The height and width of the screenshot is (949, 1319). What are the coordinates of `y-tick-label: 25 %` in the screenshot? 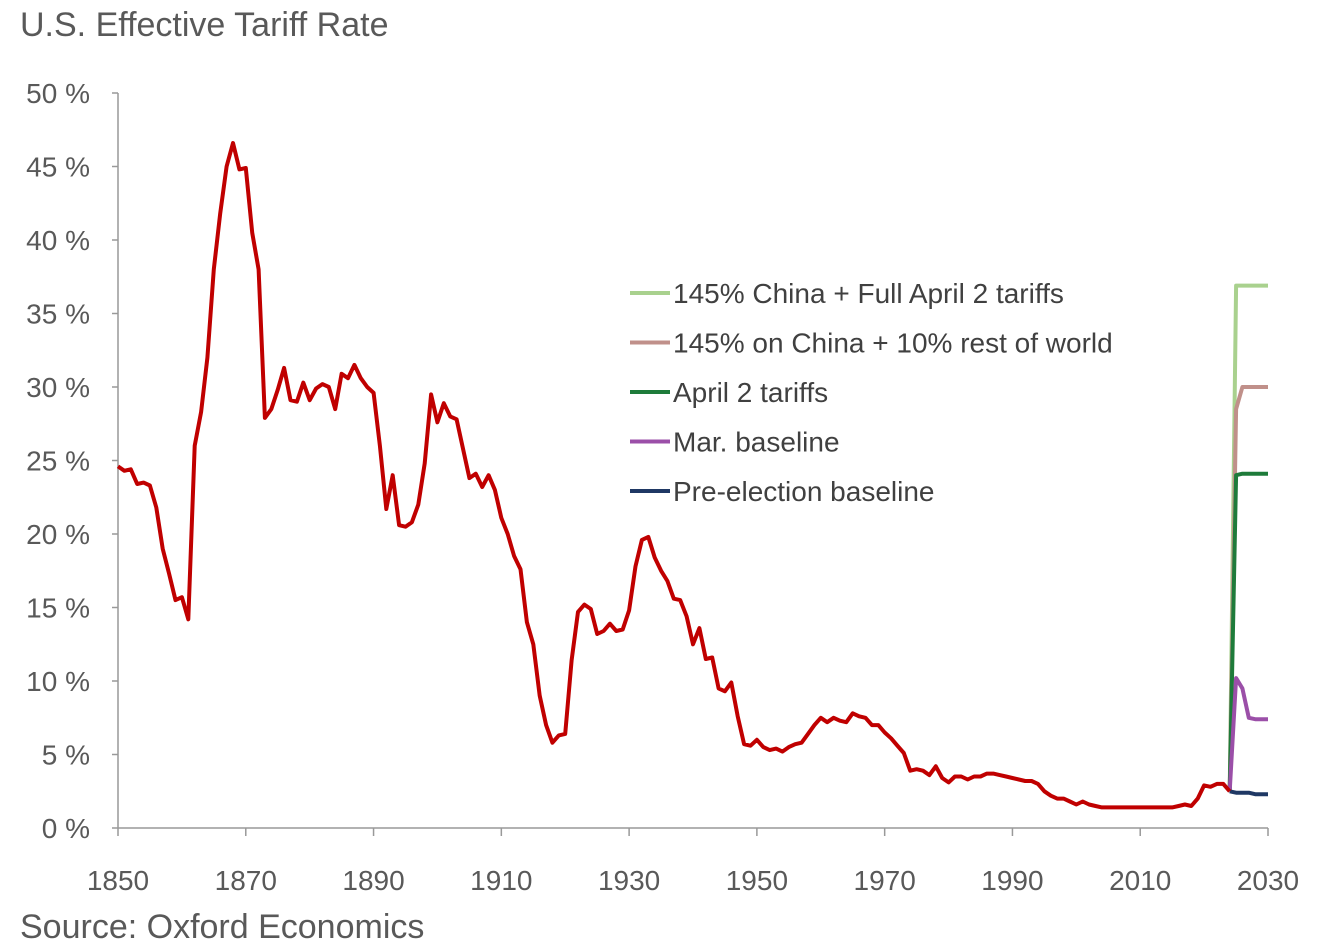 It's located at (58, 461).